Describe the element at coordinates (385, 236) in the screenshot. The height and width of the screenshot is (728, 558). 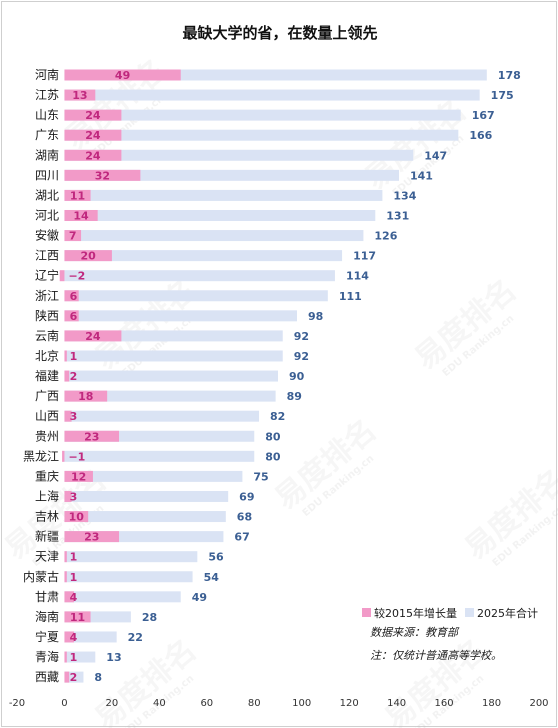
I see `total-value-label: 126` at that location.